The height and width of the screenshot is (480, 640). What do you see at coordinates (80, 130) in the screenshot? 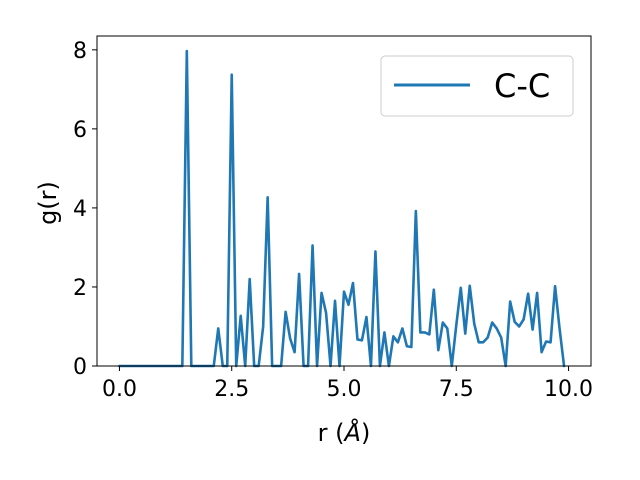
I see `y-tick-label: 6` at bounding box center [80, 130].